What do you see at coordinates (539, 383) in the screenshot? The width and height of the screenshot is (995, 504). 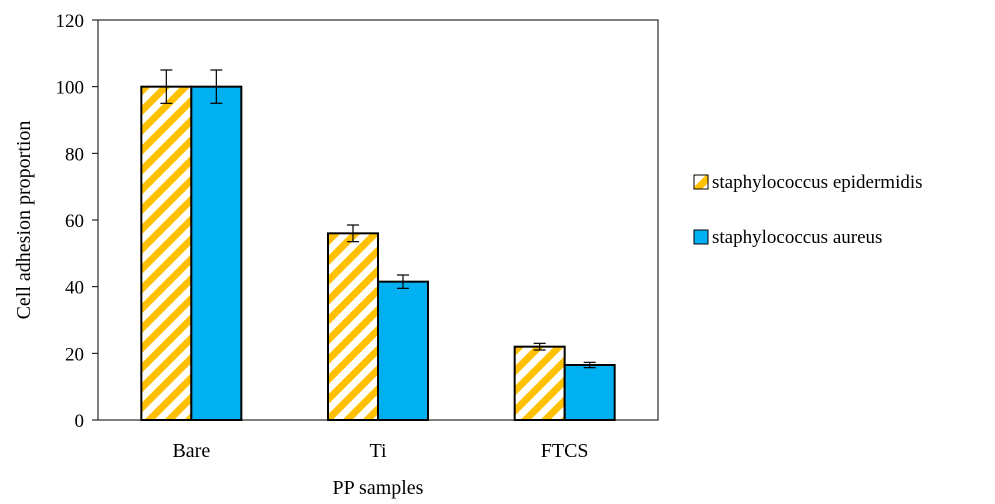 I see `bar-epidermidis-ftcs` at bounding box center [539, 383].